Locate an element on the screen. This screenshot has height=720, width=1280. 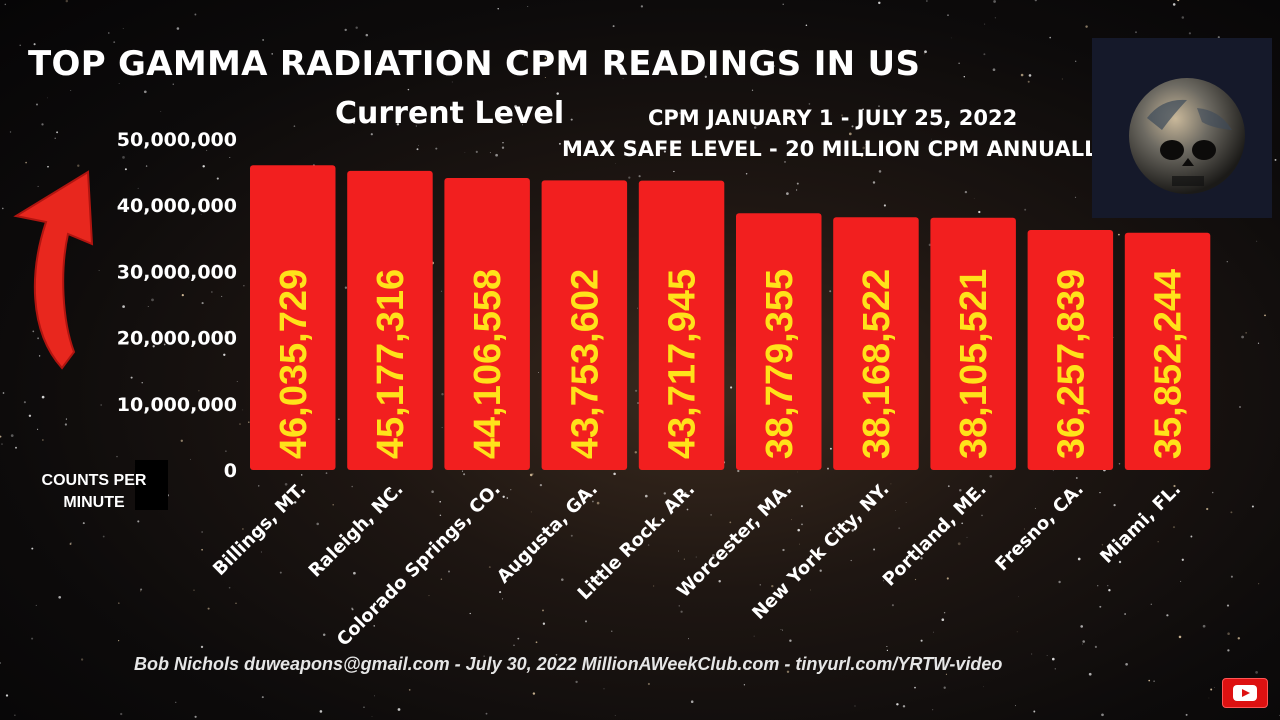
max-safe-text: MAX SAFE LEVEL - 20 MILLION CPM ANNUALL is located at coordinates (830, 149).